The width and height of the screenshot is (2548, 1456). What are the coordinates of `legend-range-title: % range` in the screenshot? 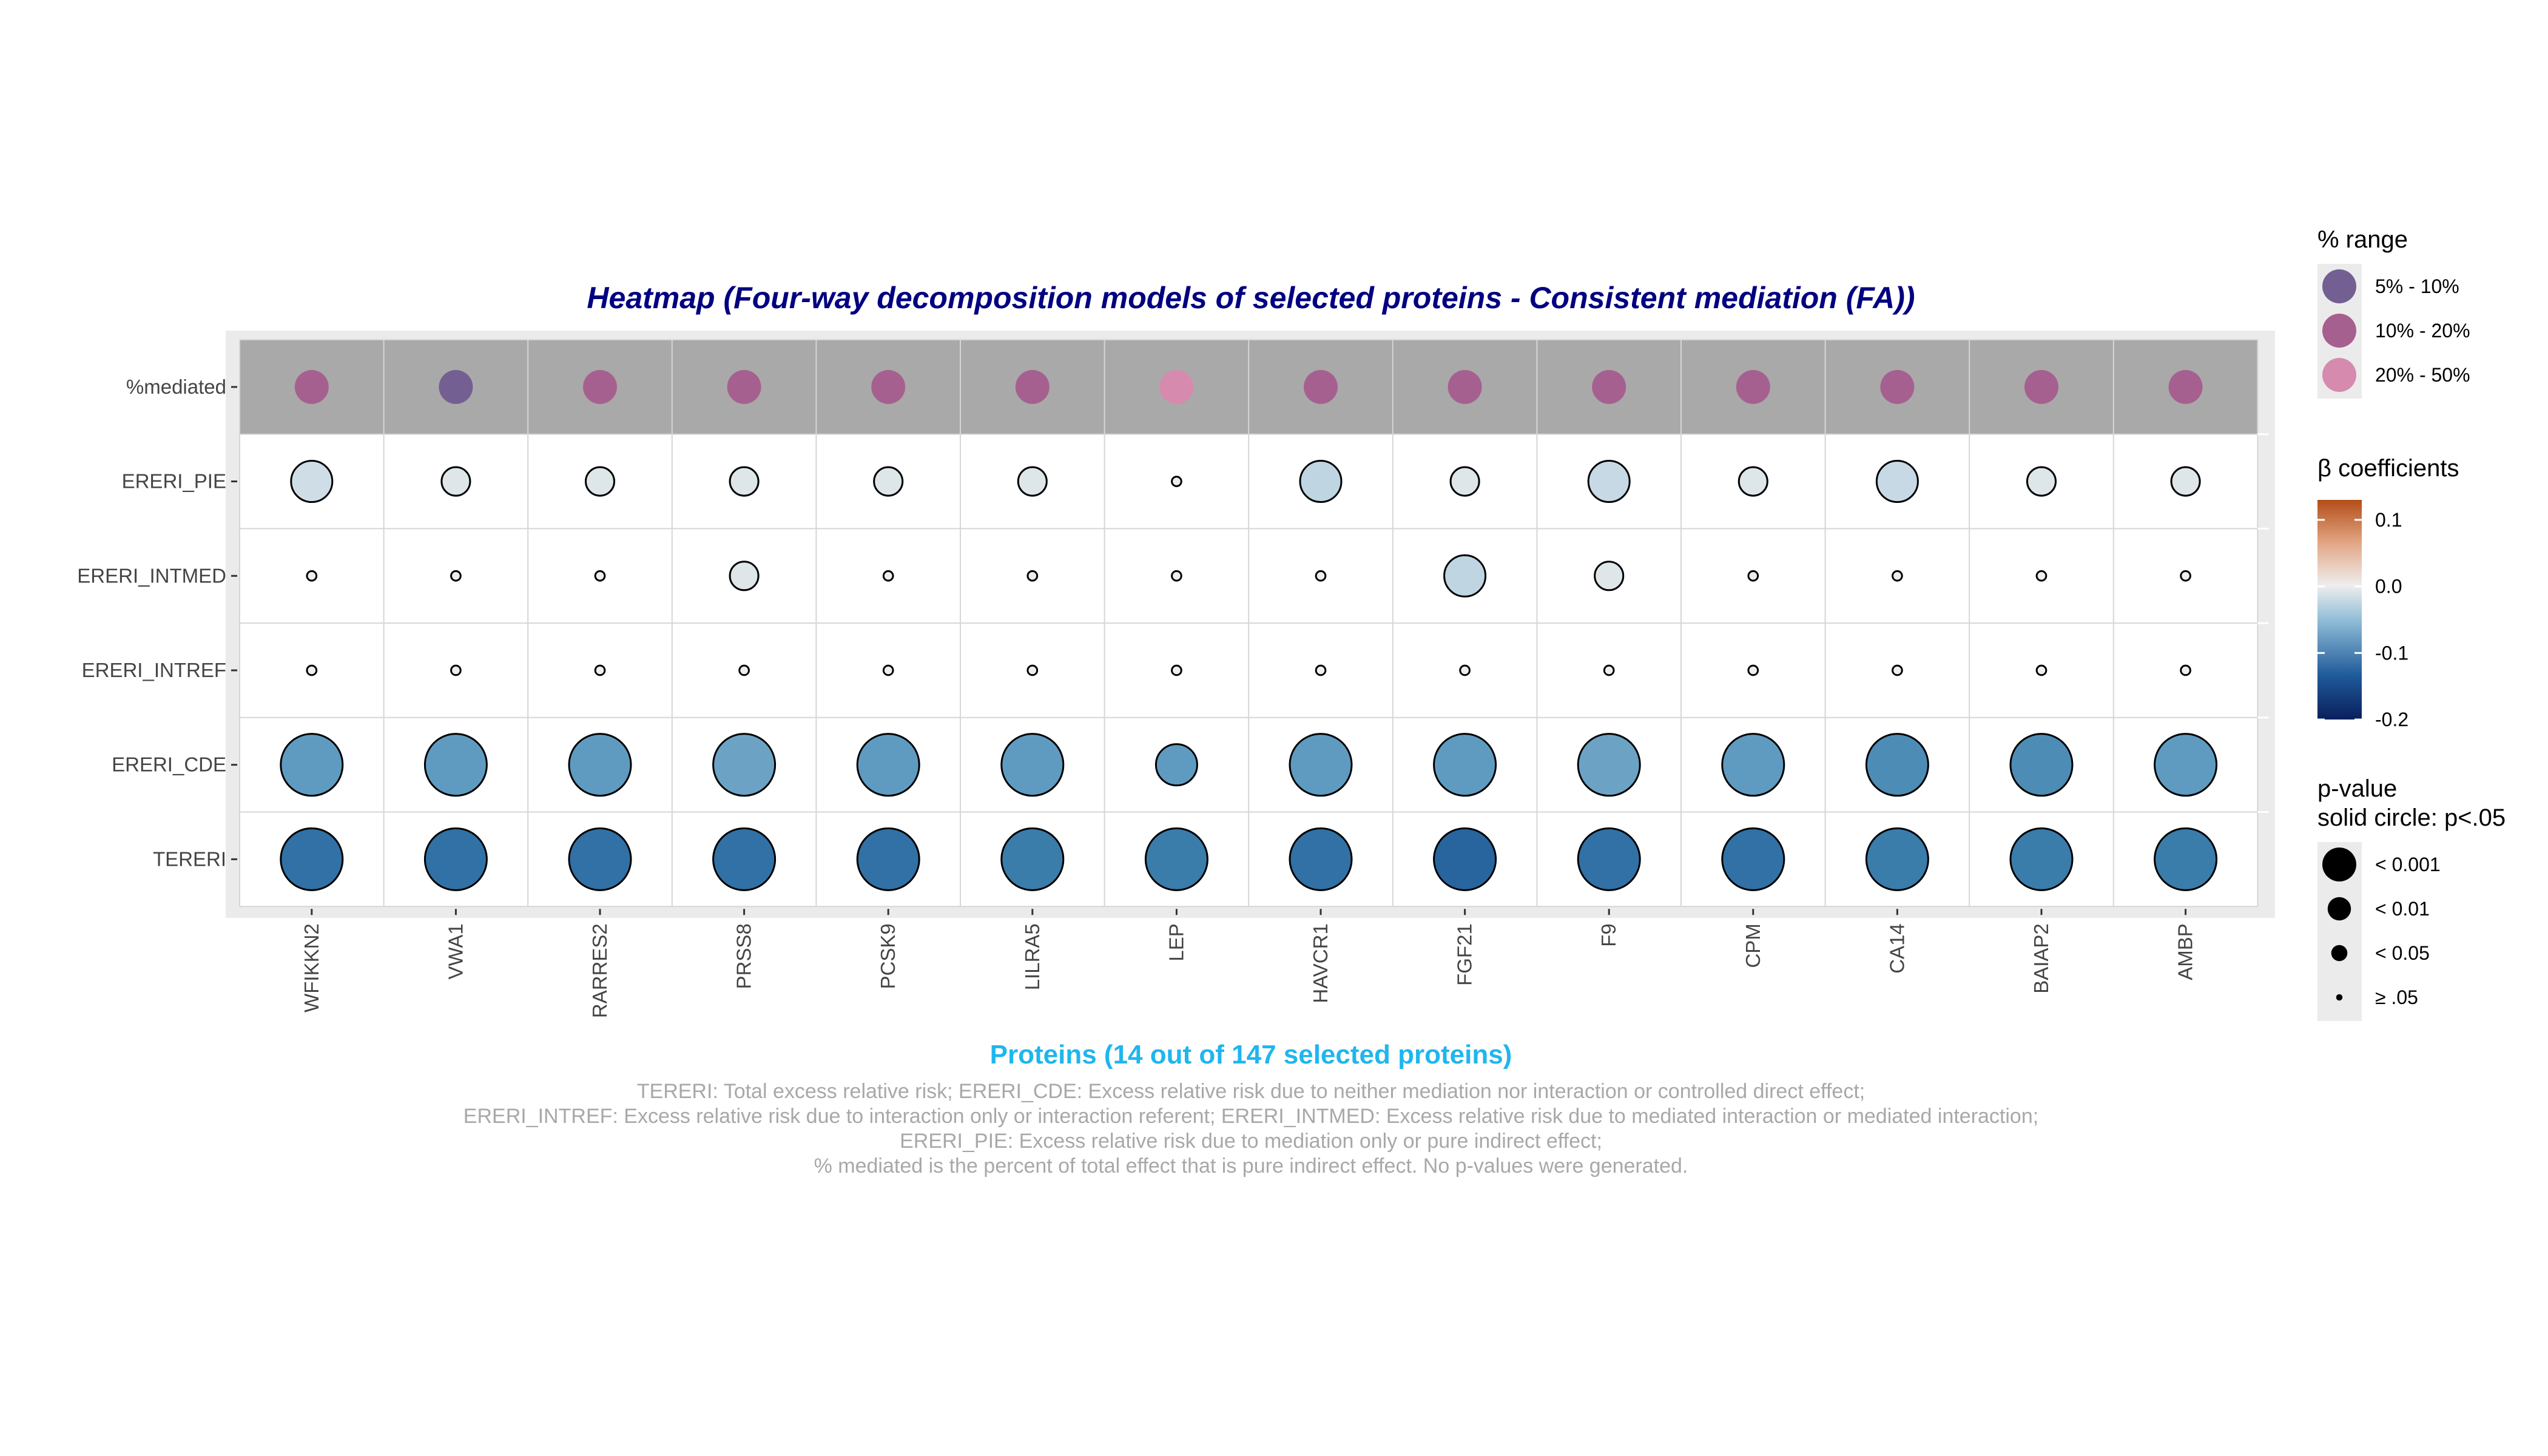 It's located at (2362, 239).